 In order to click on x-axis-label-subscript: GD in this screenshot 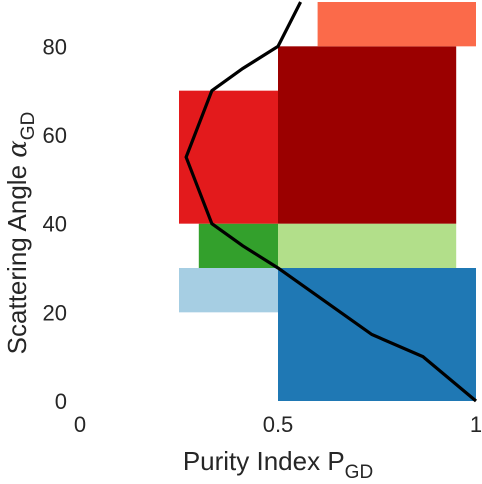, I will do `click(359, 472)`.